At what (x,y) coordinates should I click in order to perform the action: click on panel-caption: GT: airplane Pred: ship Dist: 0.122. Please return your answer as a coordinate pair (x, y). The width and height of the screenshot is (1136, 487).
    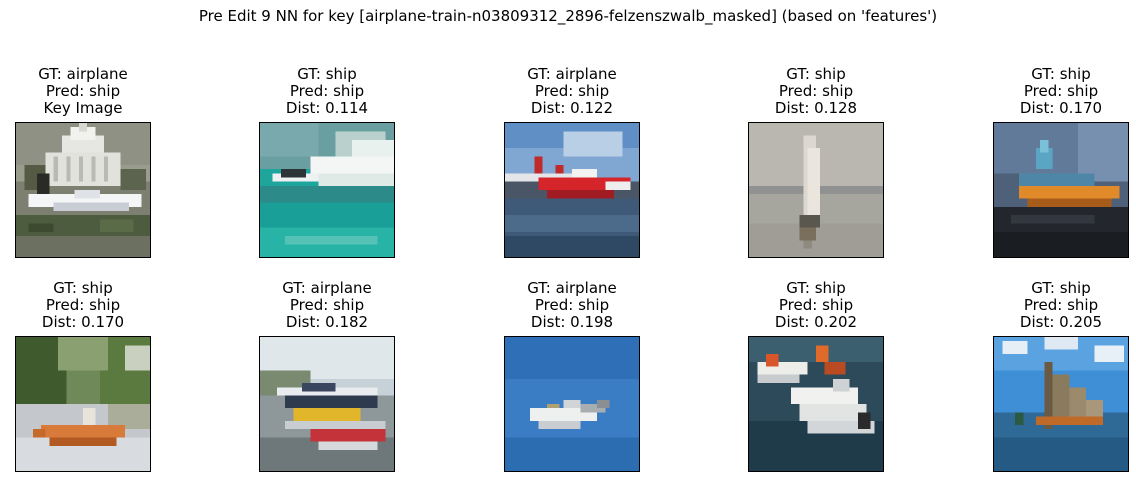
    Looking at the image, I should click on (572, 91).